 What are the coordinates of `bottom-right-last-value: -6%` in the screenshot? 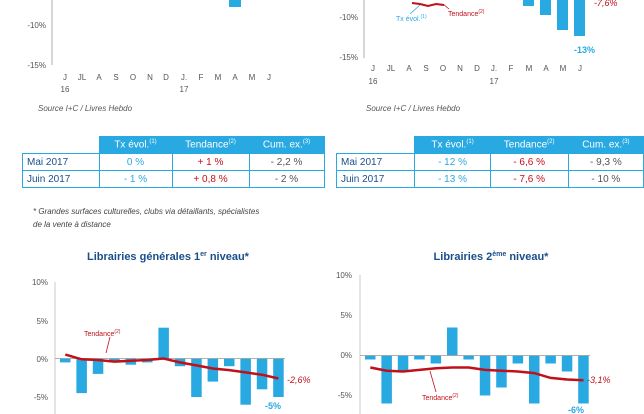 It's located at (576, 409).